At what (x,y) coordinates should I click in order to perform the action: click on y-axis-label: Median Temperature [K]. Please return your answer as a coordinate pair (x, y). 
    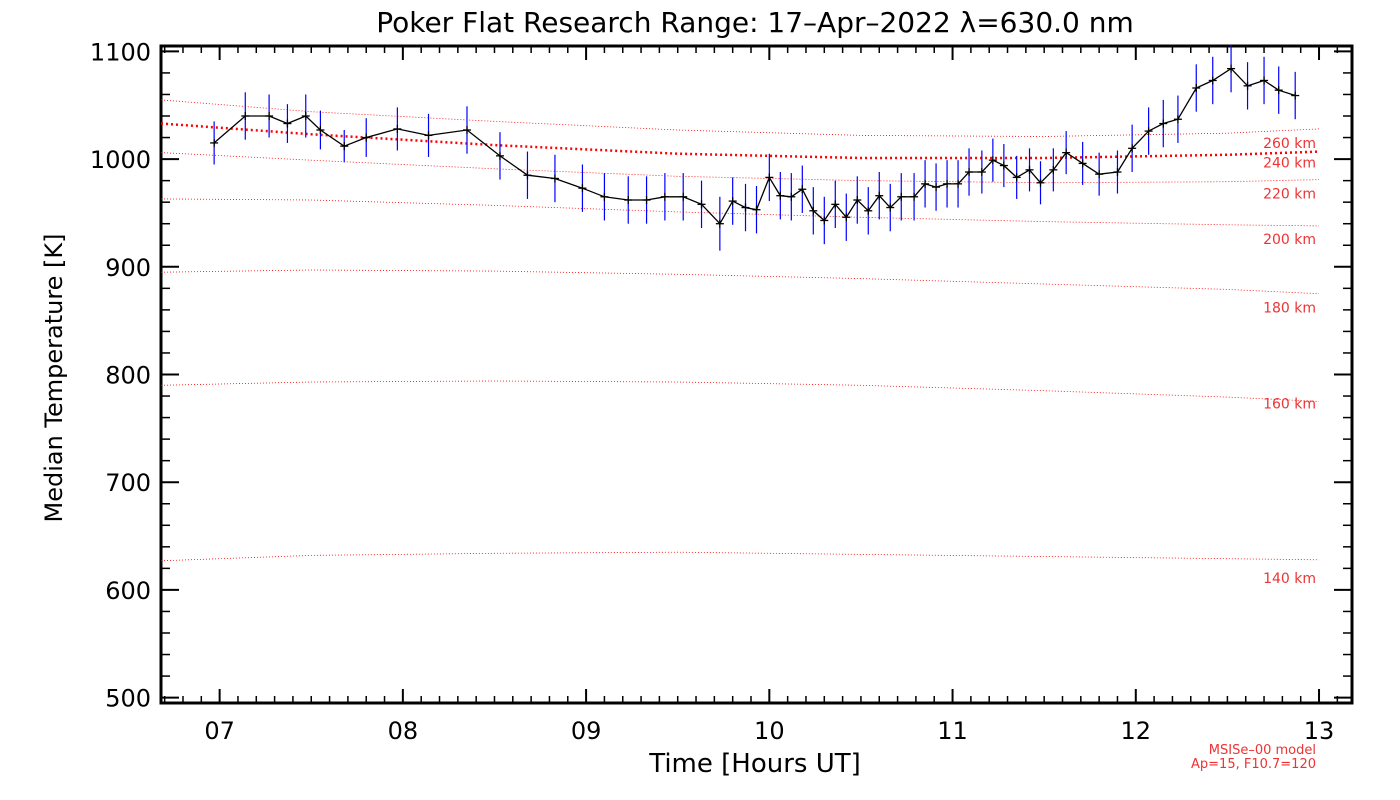
    Looking at the image, I should click on (54, 377).